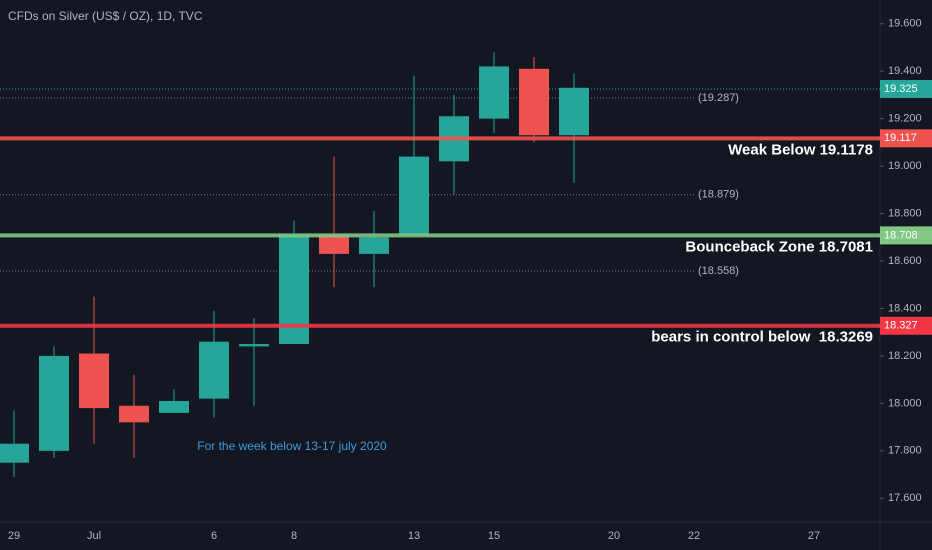 This screenshot has width=932, height=550. Describe the element at coordinates (294, 536) in the screenshot. I see `x-tick-label: 8` at that location.